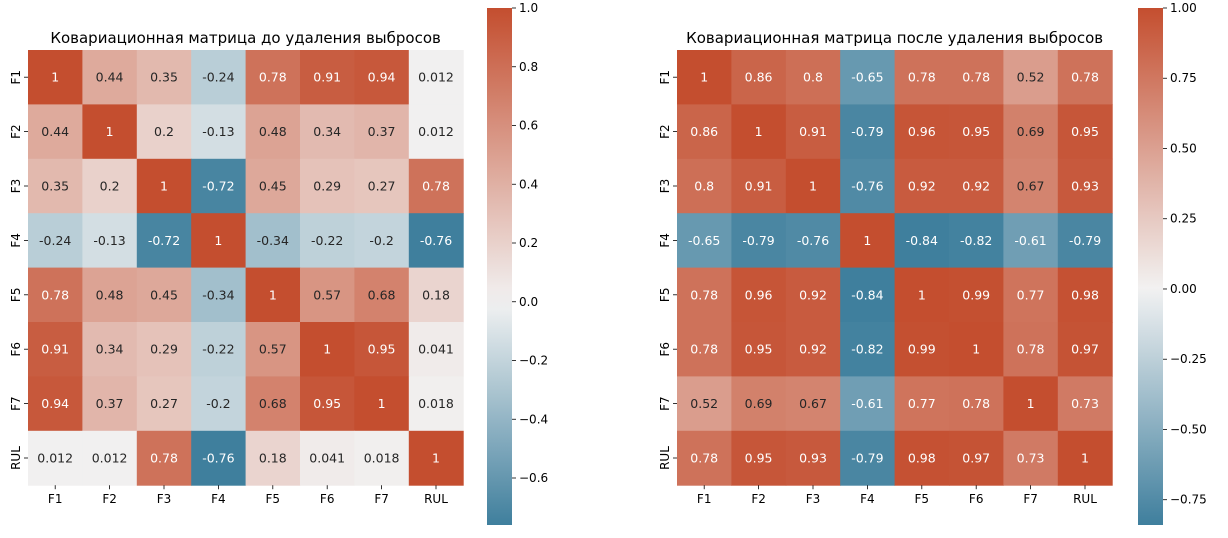 The width and height of the screenshot is (1228, 538). I want to click on cell-label: 0.012, so click(110, 458).